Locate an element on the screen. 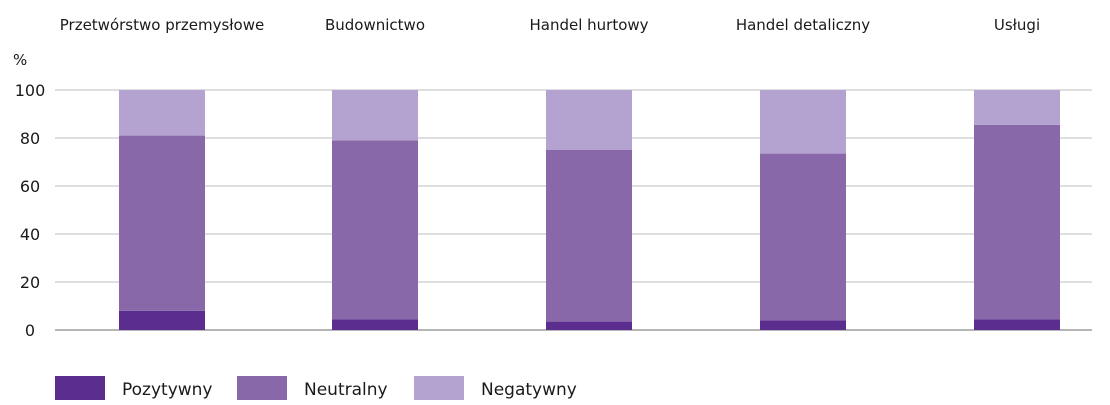  y-tick-label: 40 is located at coordinates (30, 234).